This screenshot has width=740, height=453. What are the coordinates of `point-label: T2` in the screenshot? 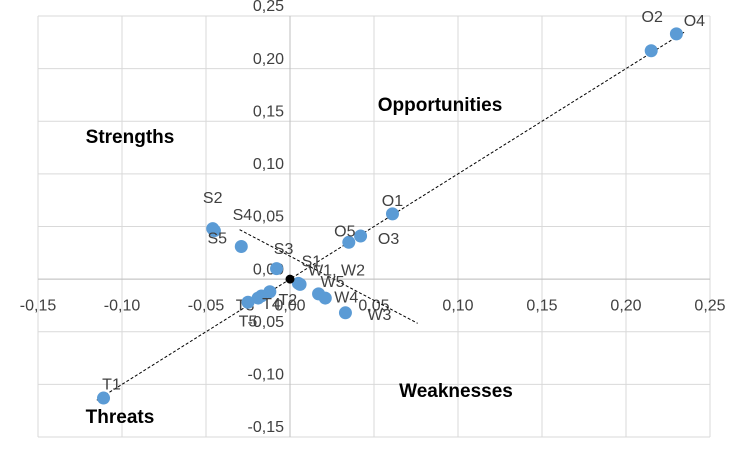 It's located at (288, 300).